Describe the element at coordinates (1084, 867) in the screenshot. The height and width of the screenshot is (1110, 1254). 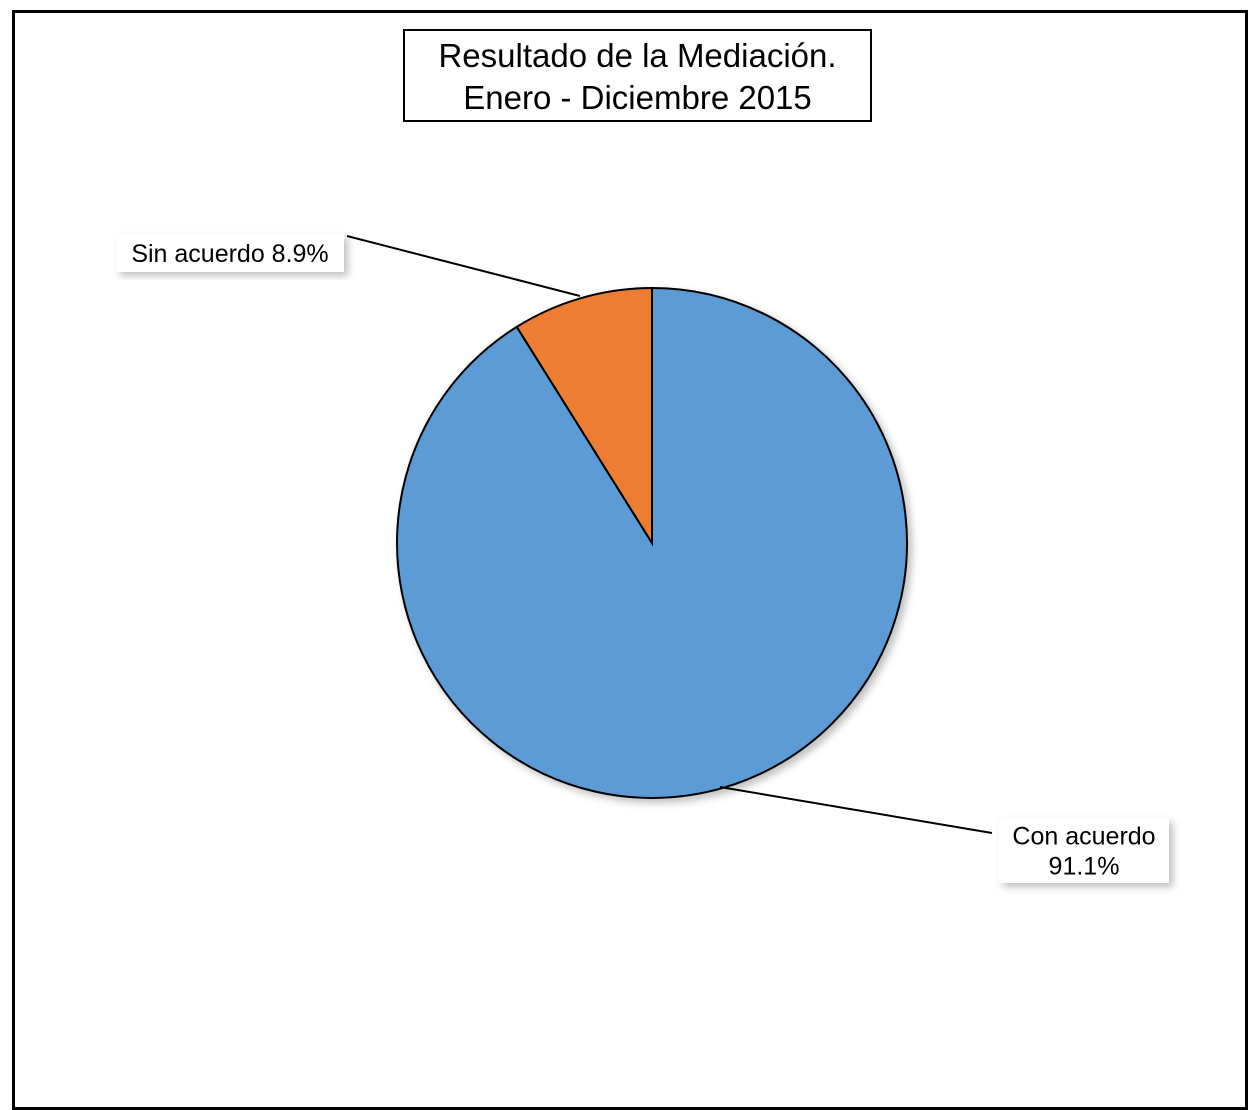
I see `data-label-text: 91.1%` at that location.